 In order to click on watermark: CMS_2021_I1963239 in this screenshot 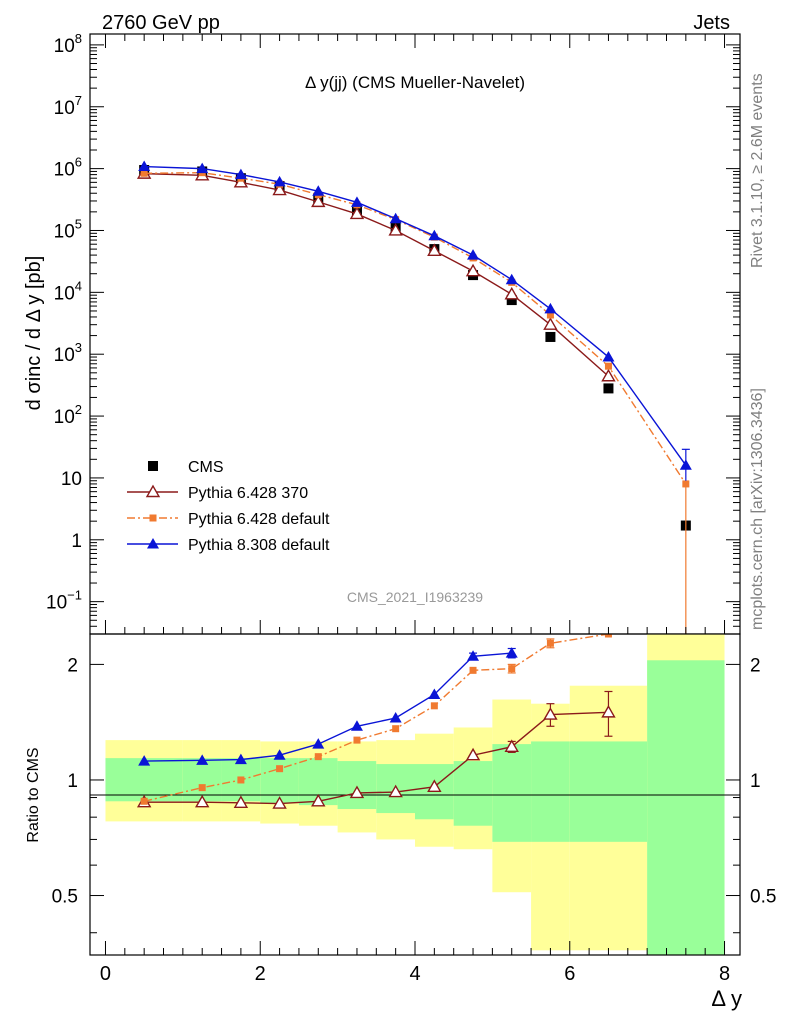, I will do `click(415, 597)`.